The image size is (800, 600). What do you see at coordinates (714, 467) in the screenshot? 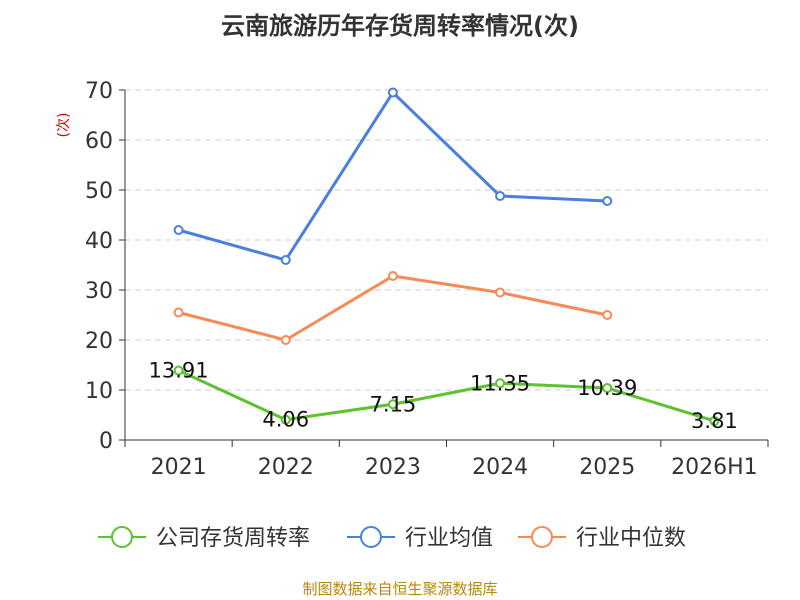
I see `x-tick-label: 2026H1` at bounding box center [714, 467].